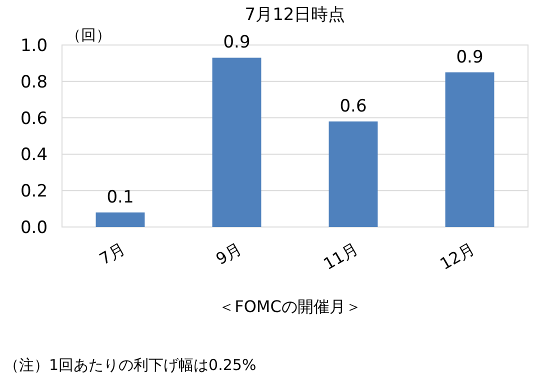 Image resolution: width=550 pixels, height=381 pixels. Describe the element at coordinates (34, 82) in the screenshot. I see `y-tick-label: 0.8` at that location.